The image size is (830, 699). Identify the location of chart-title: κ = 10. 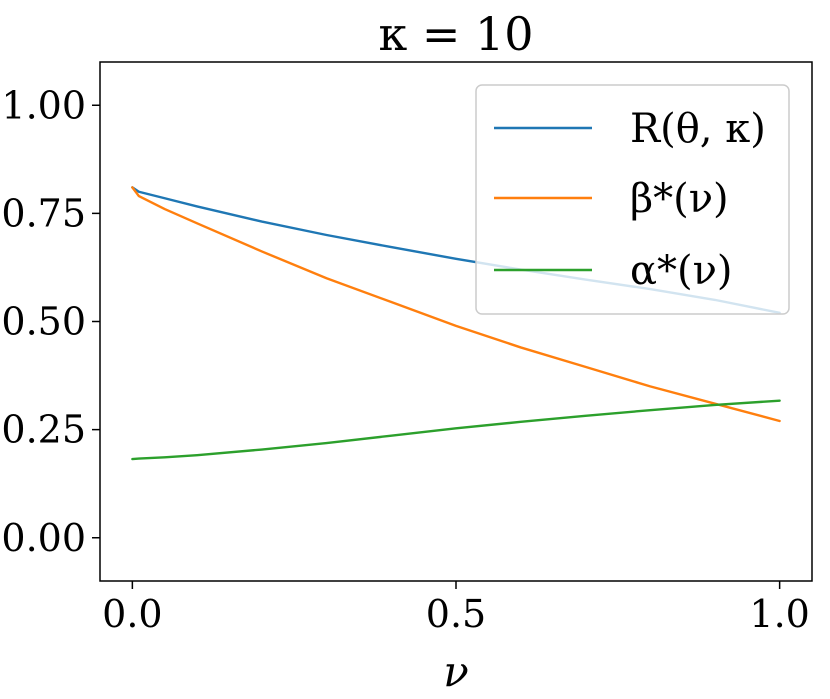
(455, 34).